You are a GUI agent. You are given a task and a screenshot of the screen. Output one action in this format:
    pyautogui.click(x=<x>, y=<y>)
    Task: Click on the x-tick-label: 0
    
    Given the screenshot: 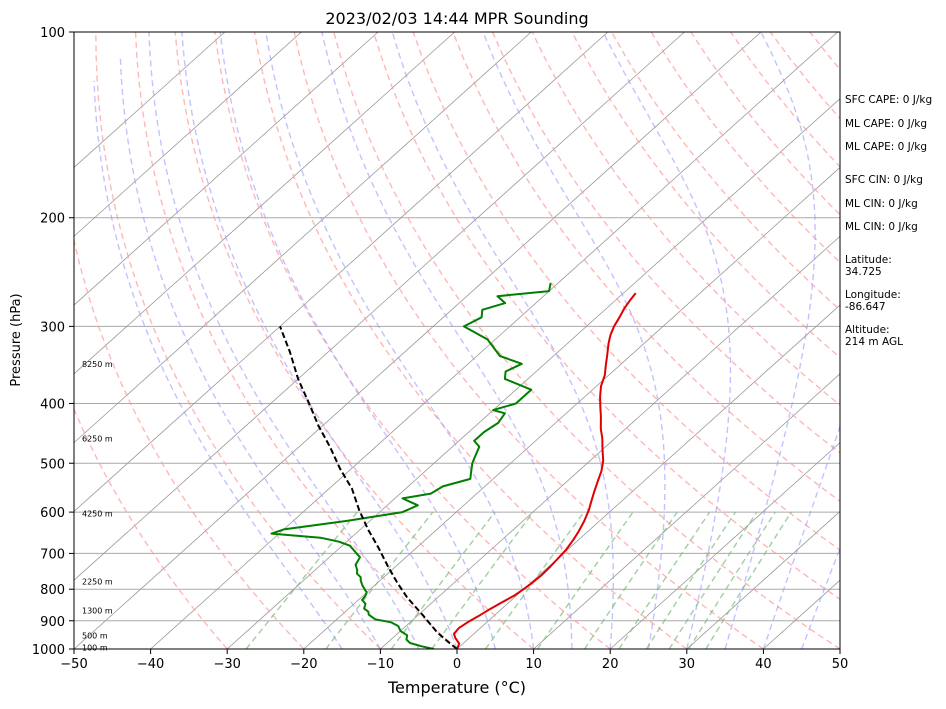 What is the action you would take?
    pyautogui.click(x=457, y=664)
    